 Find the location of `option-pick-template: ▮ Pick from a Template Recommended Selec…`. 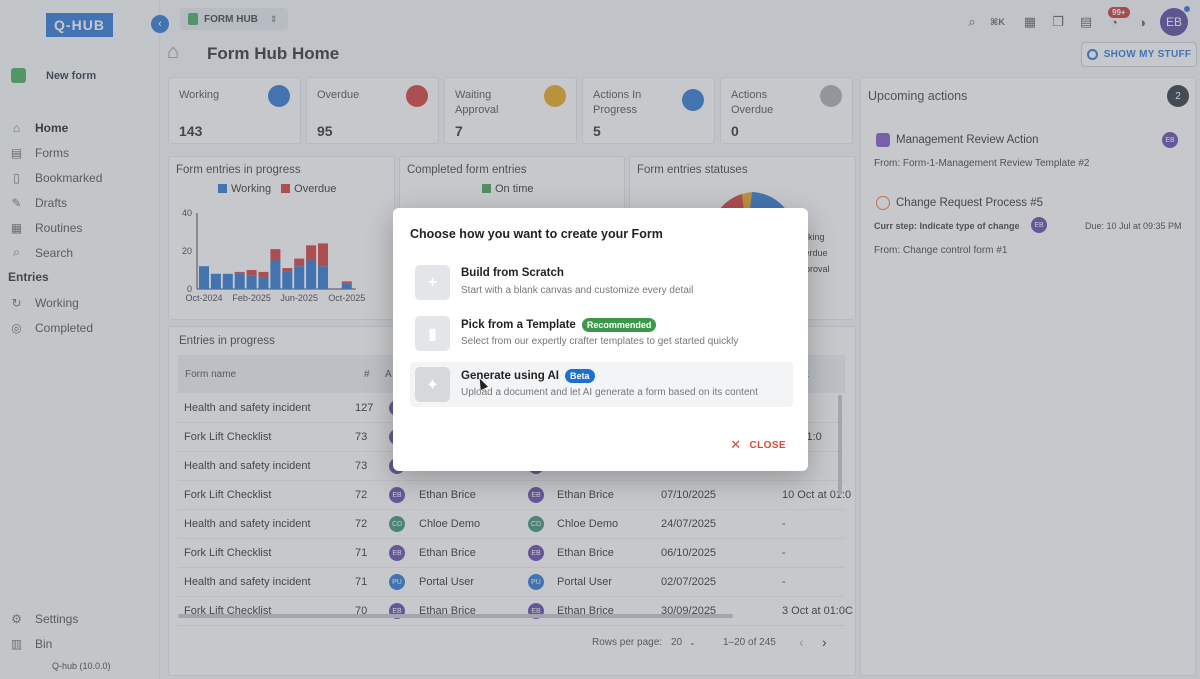

option-pick-template: ▮ Pick from a Template Recommended Selec… is located at coordinates (601, 333).